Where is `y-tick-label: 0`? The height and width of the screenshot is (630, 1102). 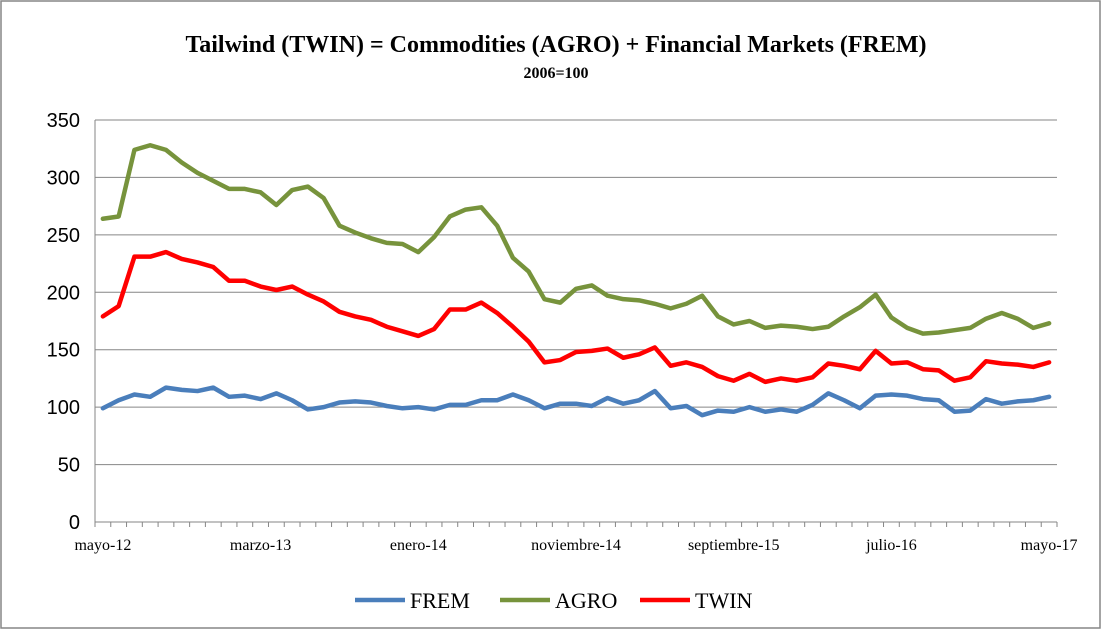 y-tick-label: 0 is located at coordinates (74, 523).